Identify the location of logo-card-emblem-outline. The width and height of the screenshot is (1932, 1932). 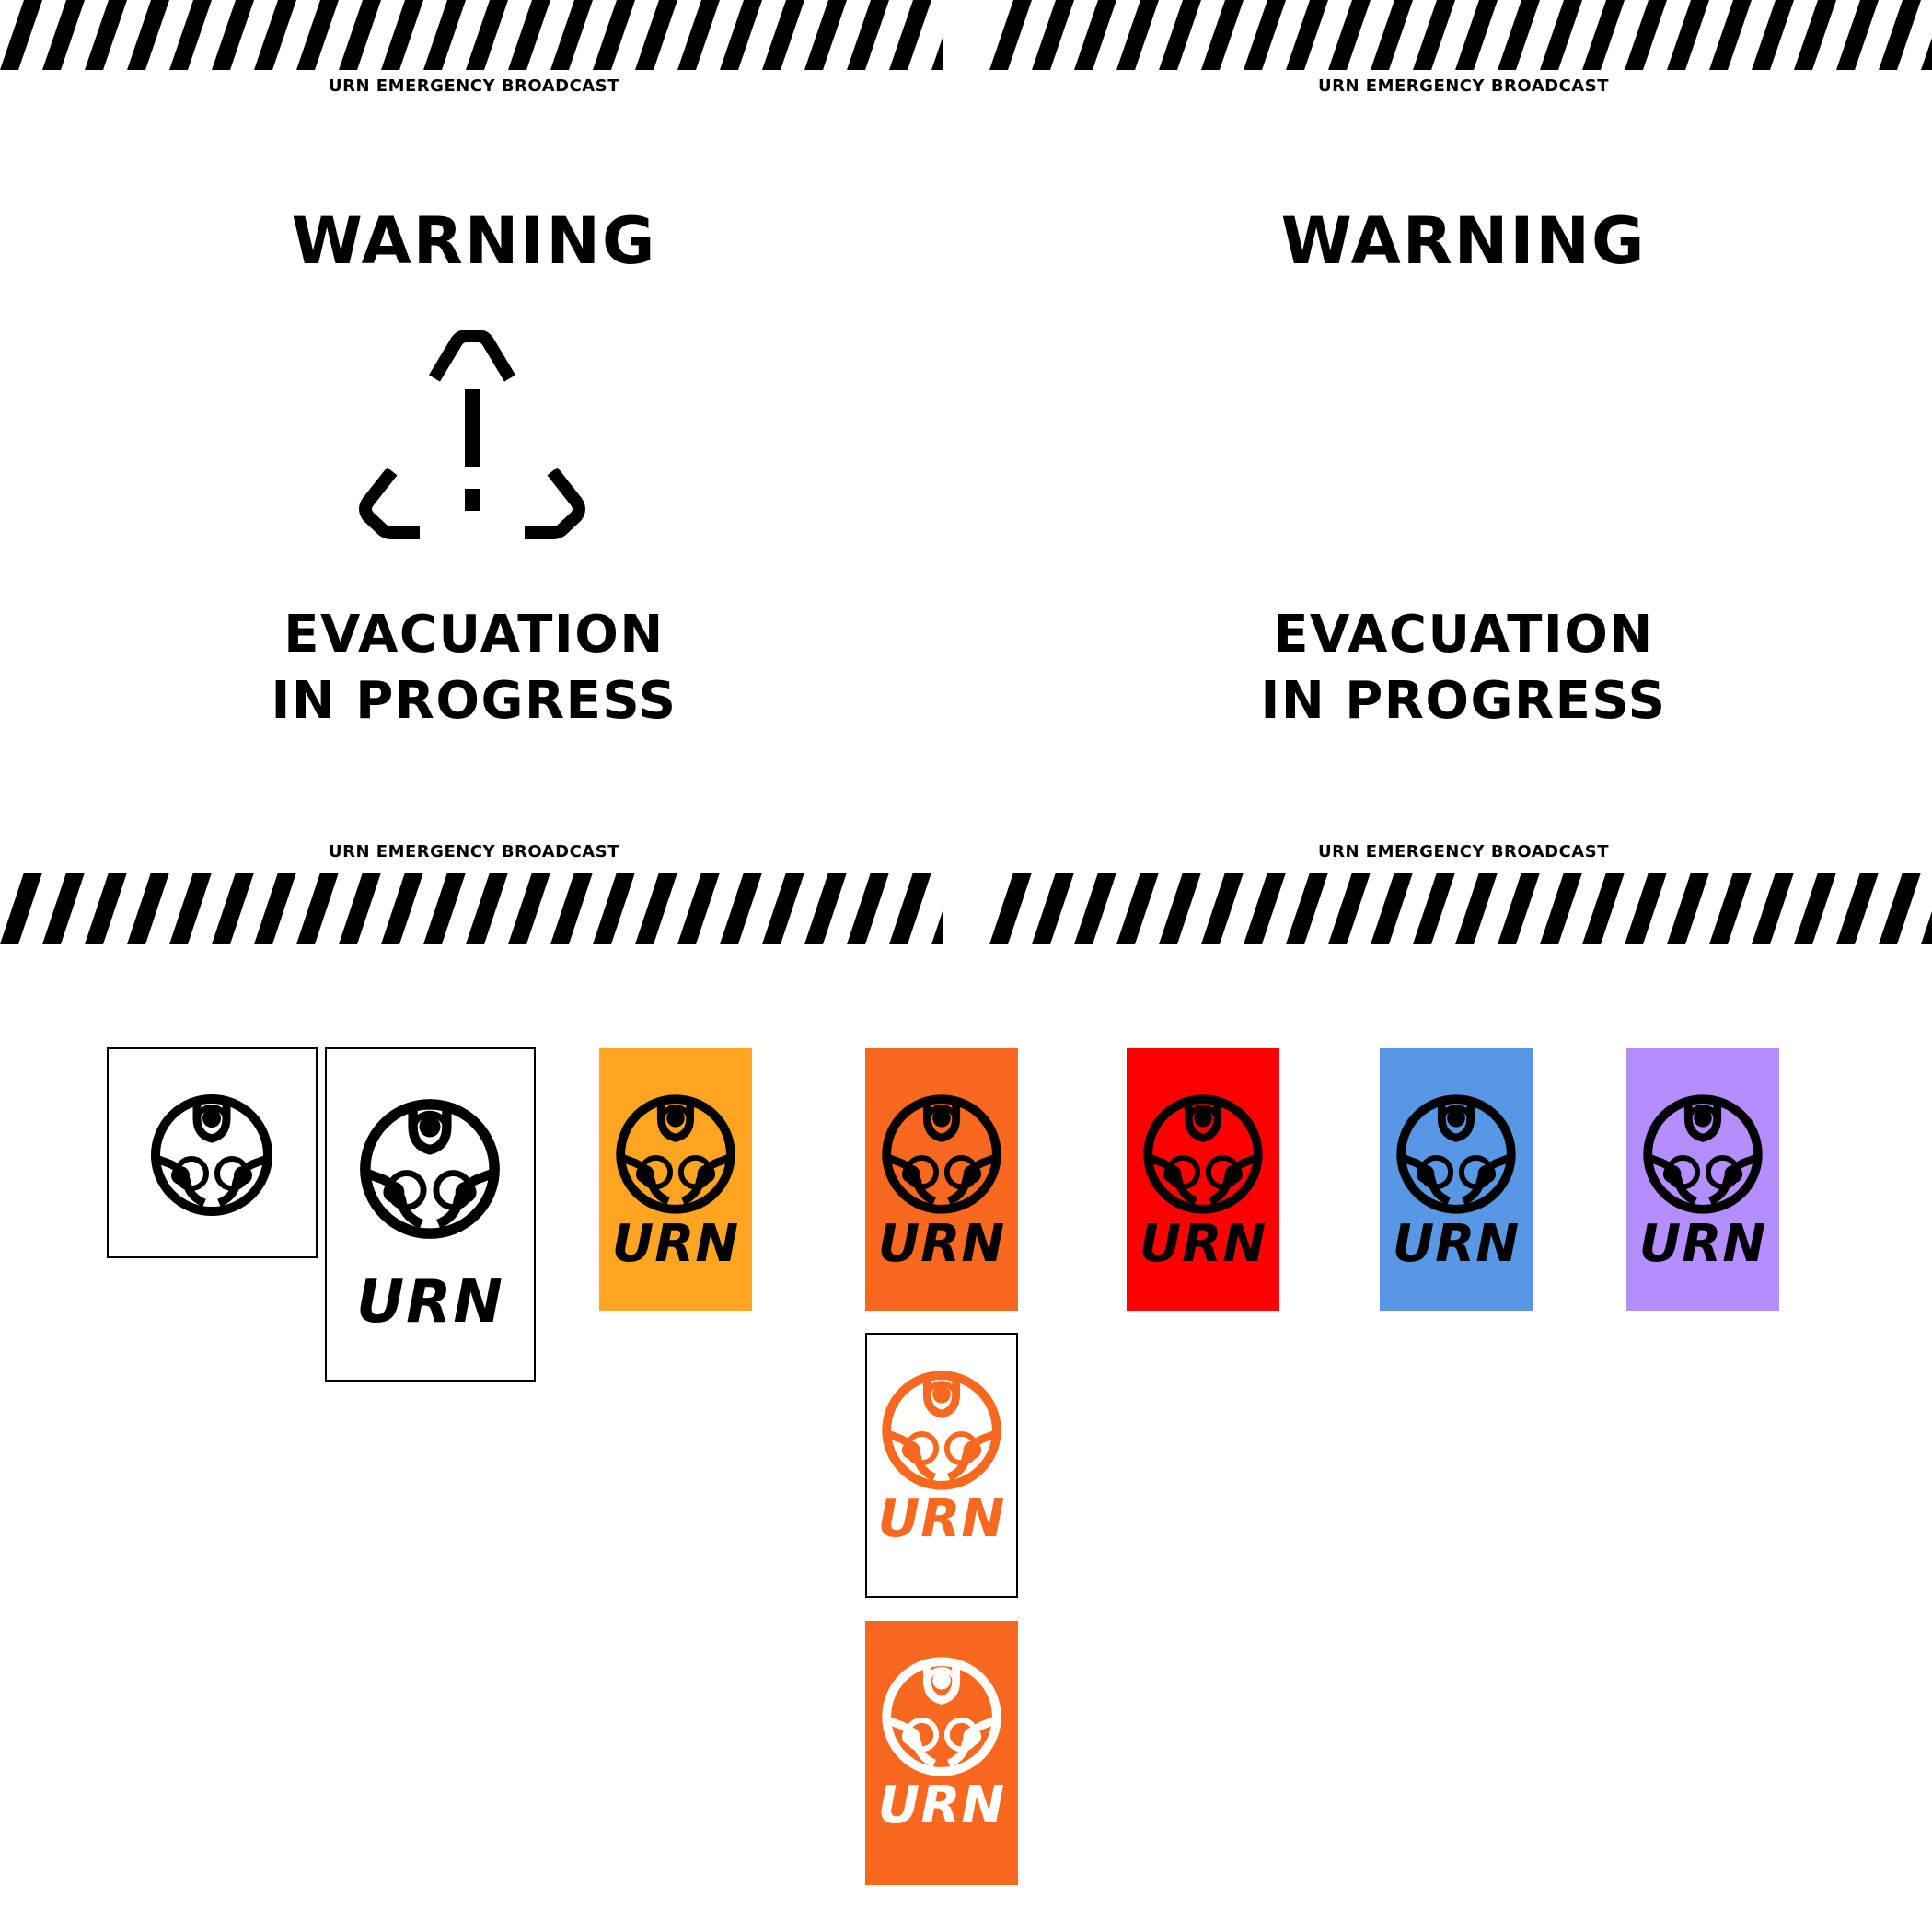
(213, 1153).